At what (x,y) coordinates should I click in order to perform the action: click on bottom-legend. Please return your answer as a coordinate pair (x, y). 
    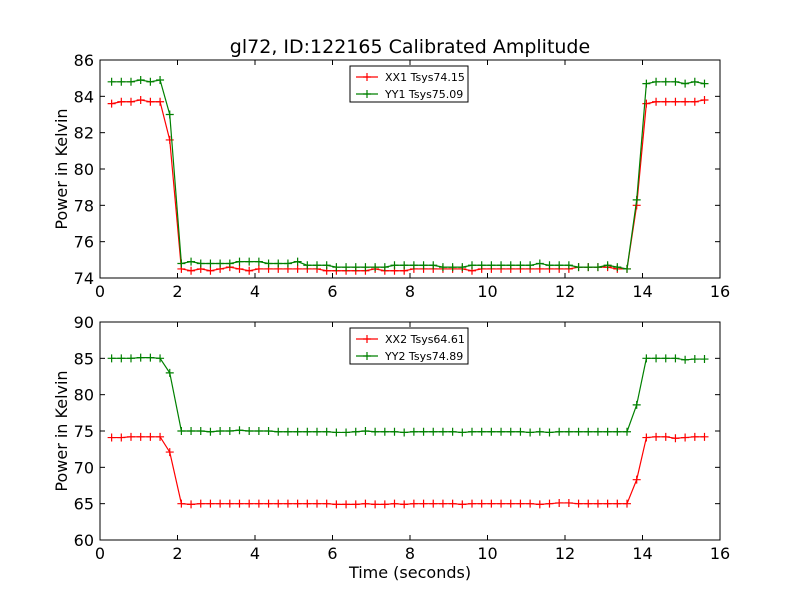
    Looking at the image, I should click on (409, 346).